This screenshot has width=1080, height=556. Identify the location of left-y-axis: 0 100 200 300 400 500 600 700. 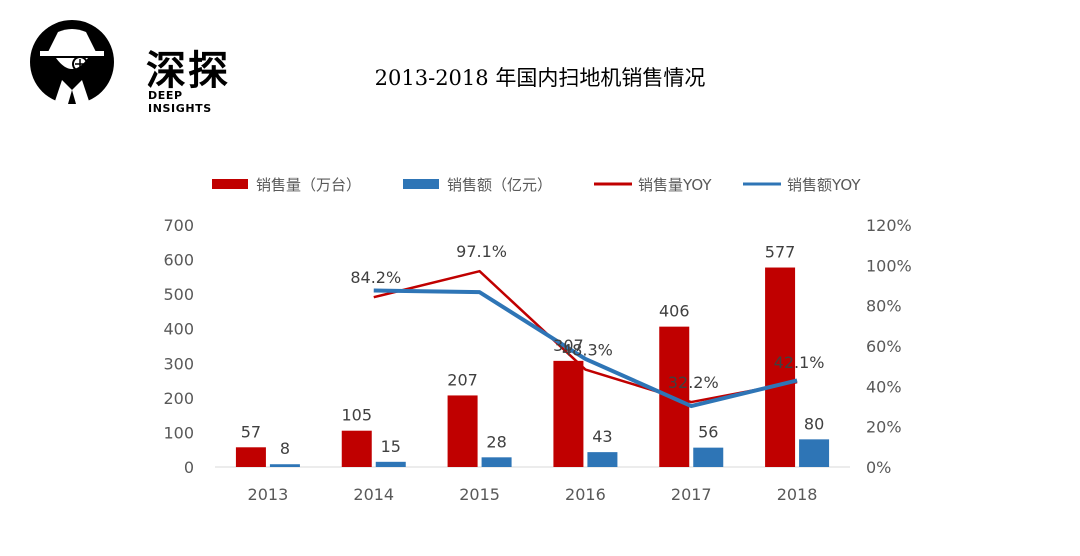
(178, 346).